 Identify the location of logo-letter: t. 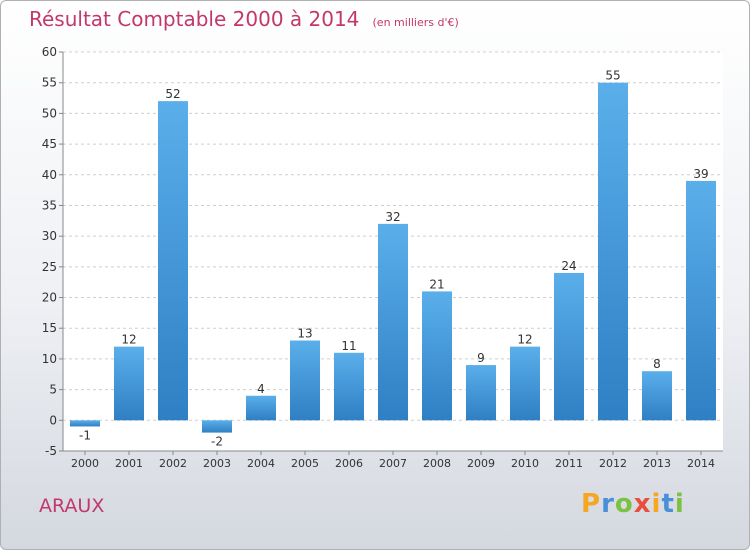
(668, 504).